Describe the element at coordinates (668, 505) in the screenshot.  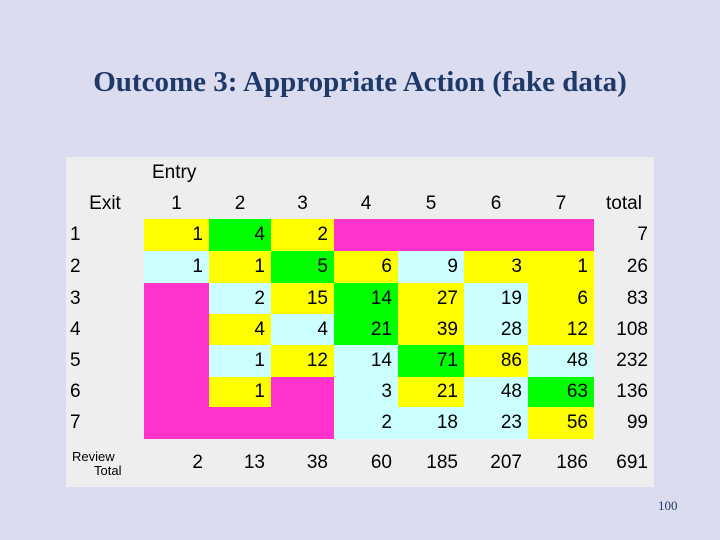
I see `page-number: 100` at that location.